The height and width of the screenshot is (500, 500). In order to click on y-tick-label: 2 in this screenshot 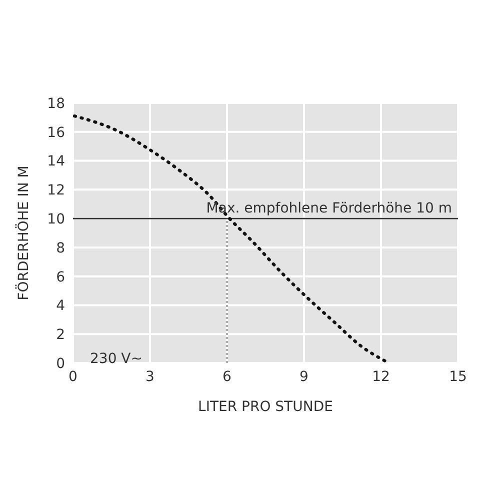, I will do `click(60, 335)`.